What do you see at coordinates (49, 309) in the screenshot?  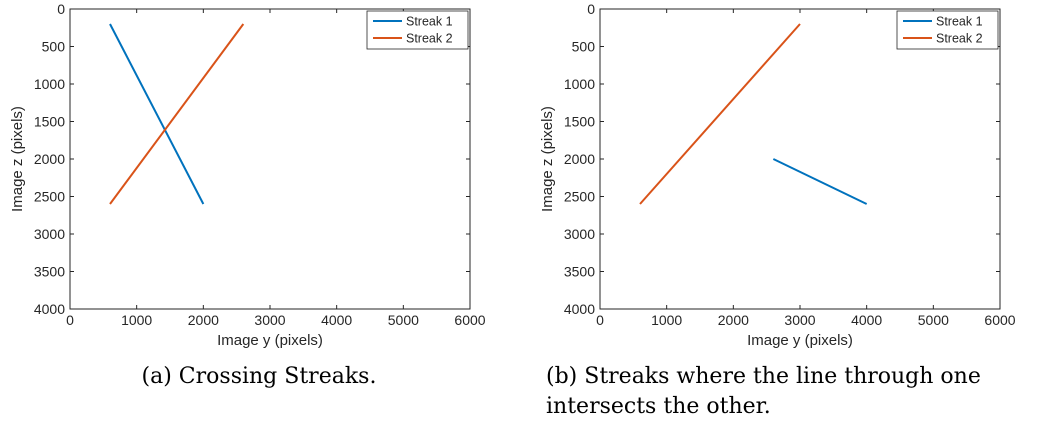 I see `y-tick-label-a: 4000` at bounding box center [49, 309].